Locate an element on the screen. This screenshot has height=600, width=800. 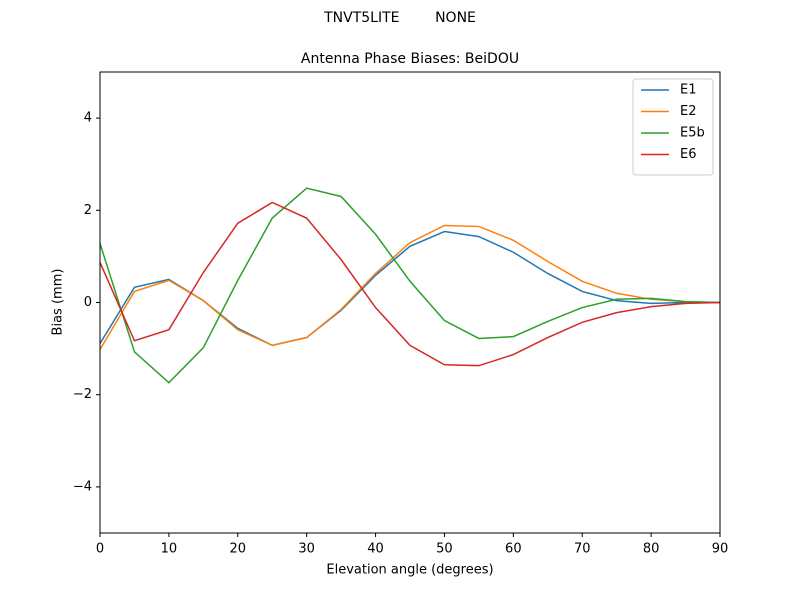
legend-label: E1 is located at coordinates (688, 90).